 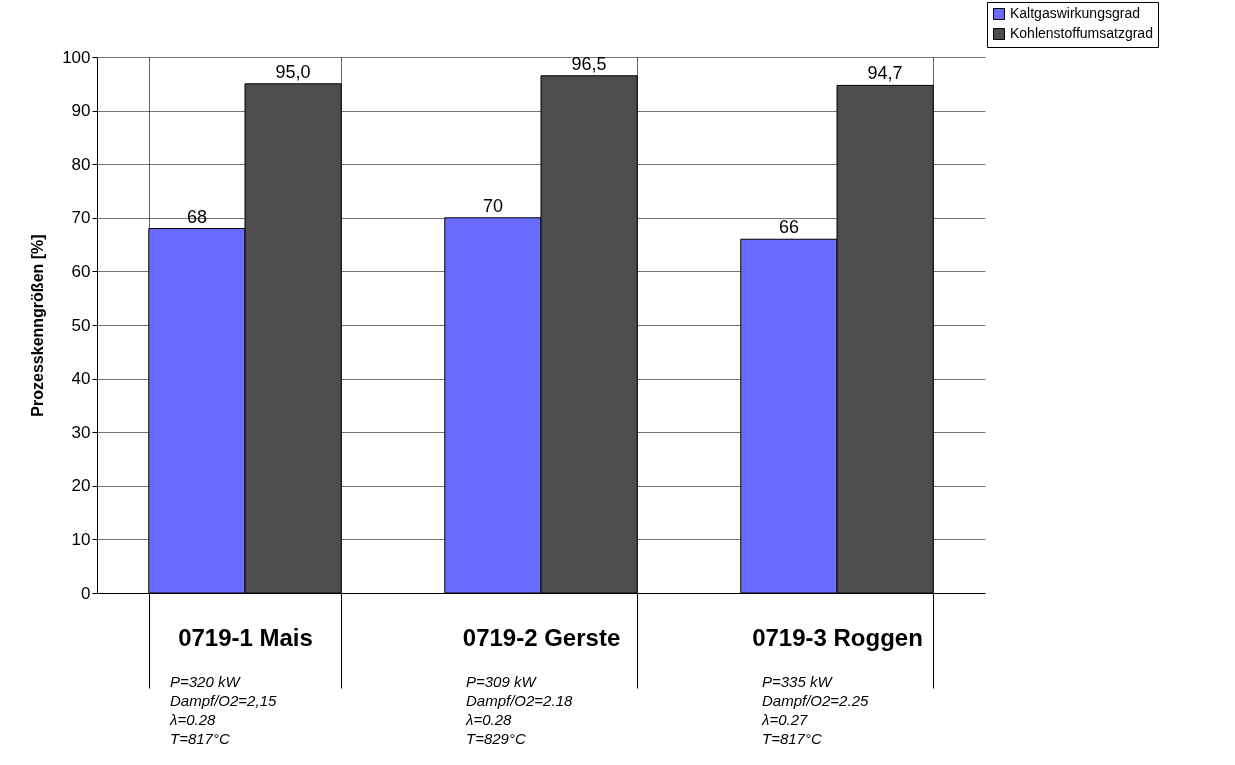 I want to click on text: P=335 kW Dampf/O2=2.25 λ=0.27 T=817°C, so click(x=815, y=710).